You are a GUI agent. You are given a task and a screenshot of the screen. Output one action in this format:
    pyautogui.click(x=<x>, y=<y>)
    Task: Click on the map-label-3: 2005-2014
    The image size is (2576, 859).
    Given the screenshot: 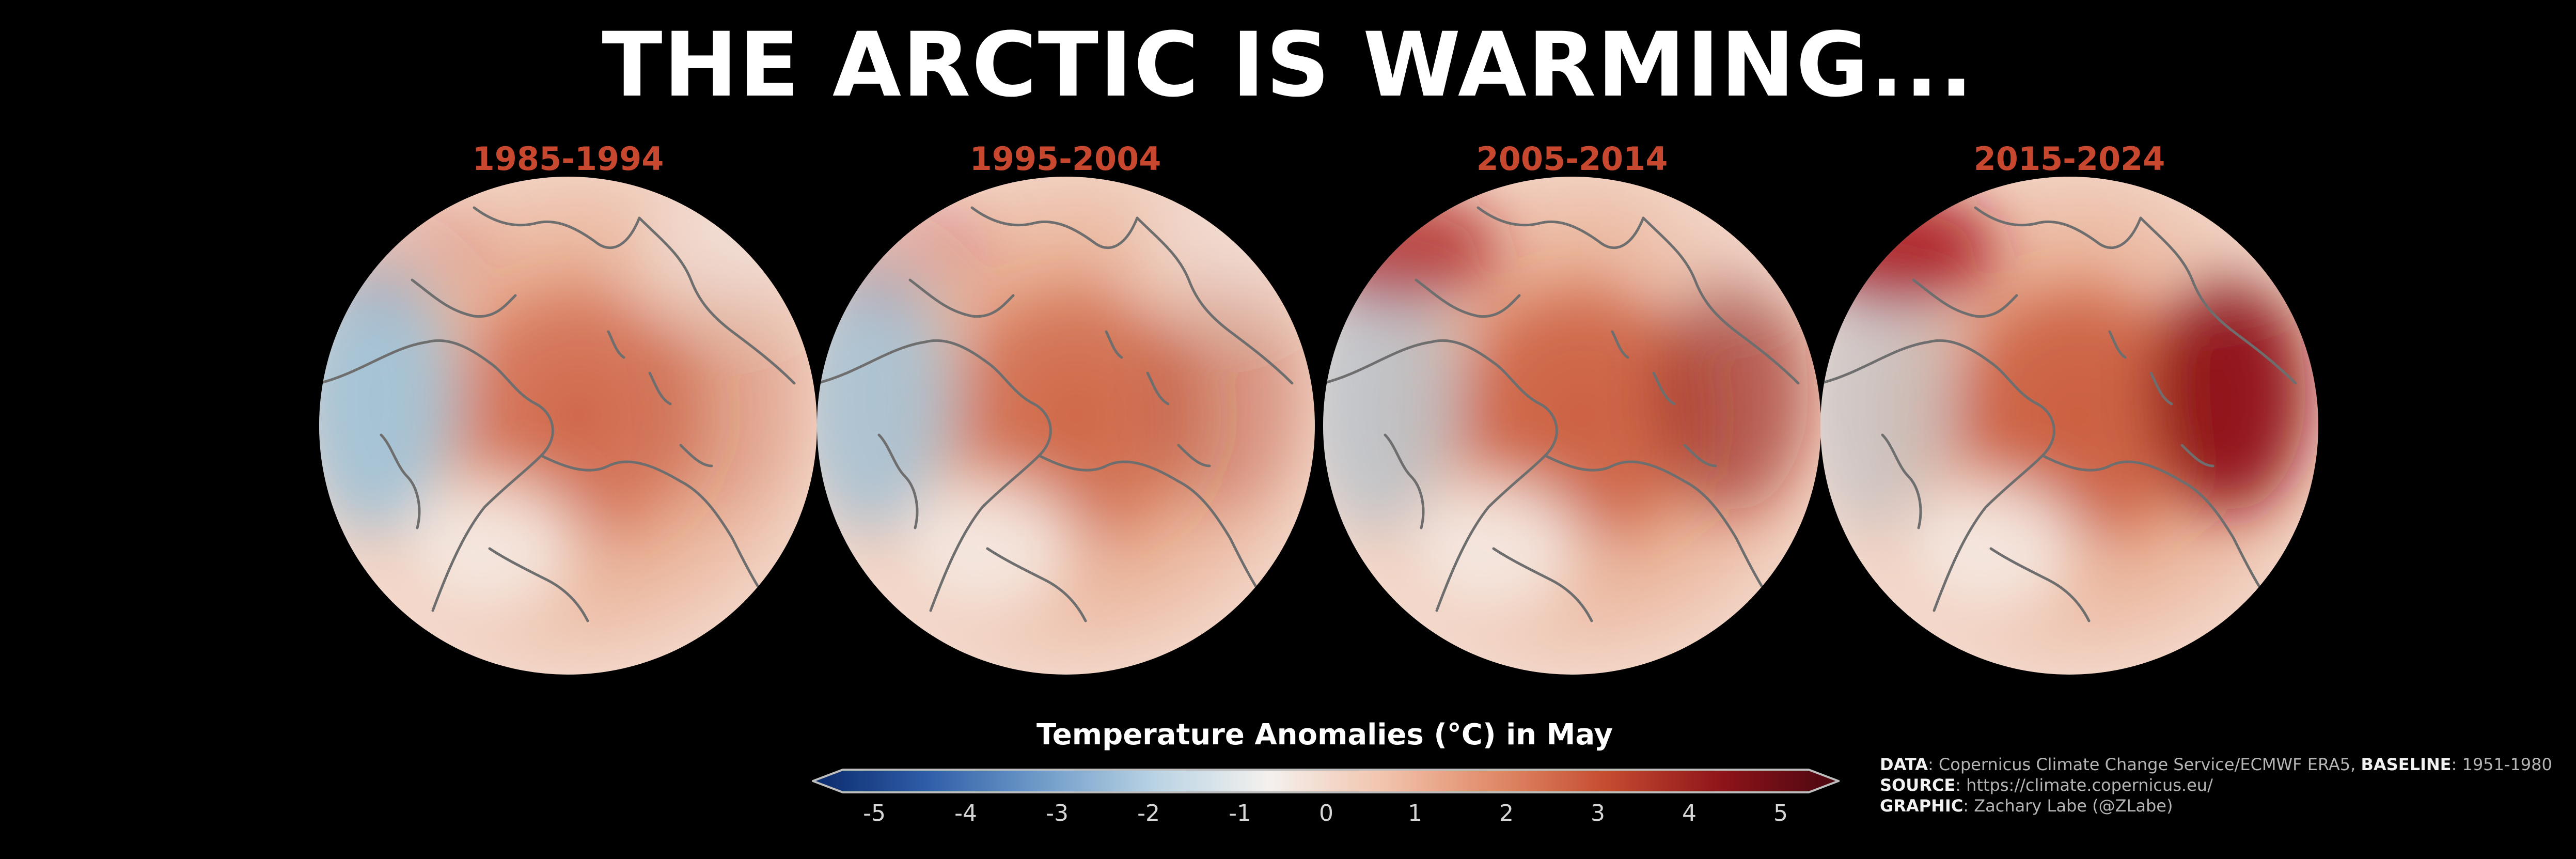 What is the action you would take?
    pyautogui.click(x=1572, y=159)
    